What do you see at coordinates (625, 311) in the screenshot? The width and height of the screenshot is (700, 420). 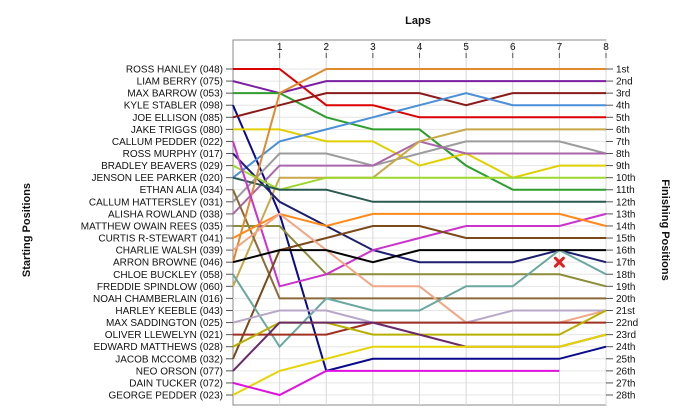 I see `finishing-label: 21st` at bounding box center [625, 311].